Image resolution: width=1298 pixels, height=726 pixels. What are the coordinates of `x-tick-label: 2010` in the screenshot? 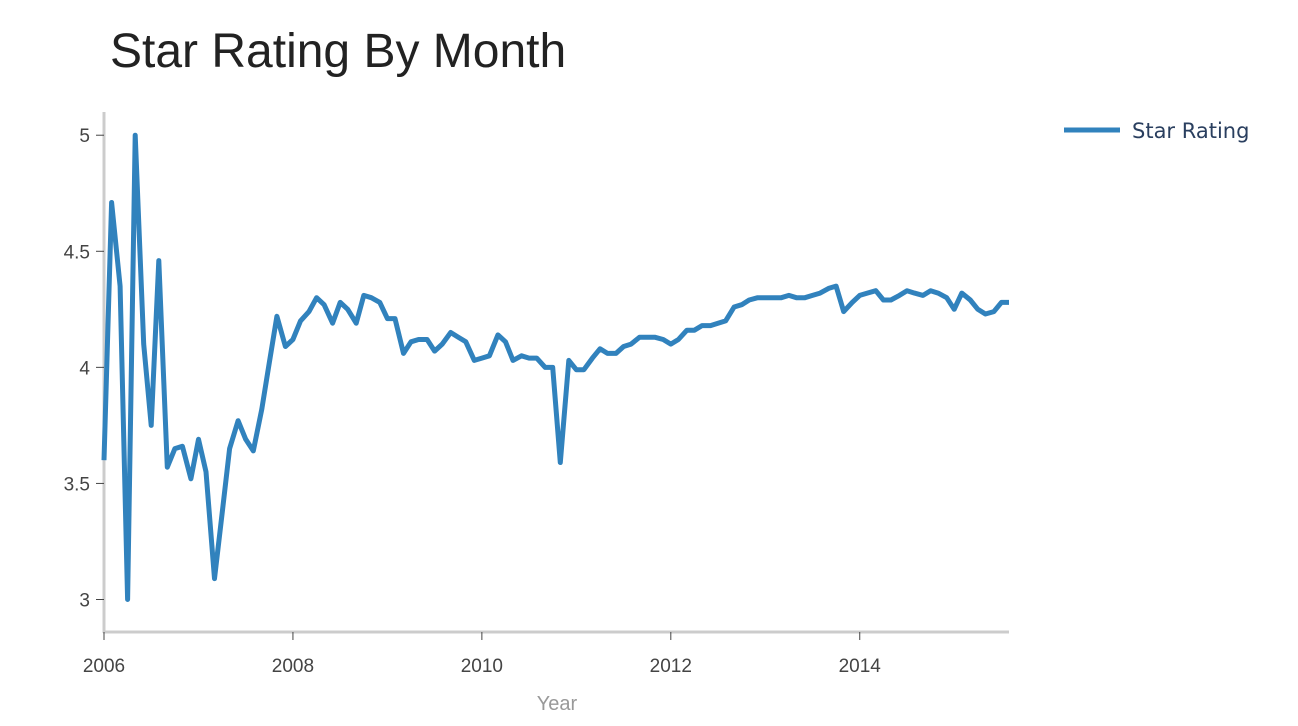 It's located at (482, 666).